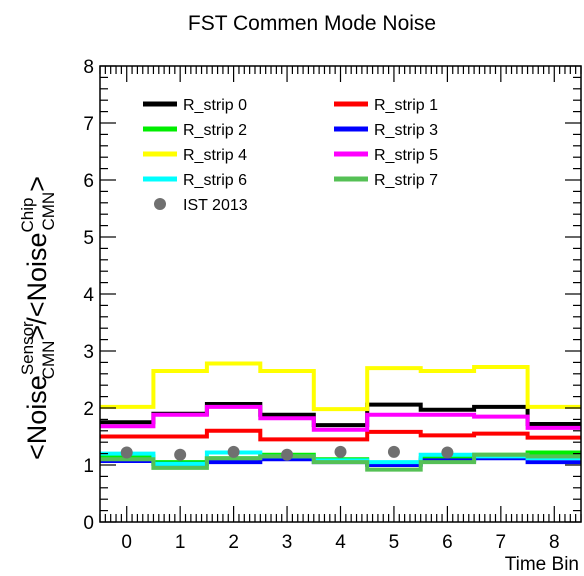  Describe the element at coordinates (88, 466) in the screenshot. I see `y-tick-label: 1` at that location.